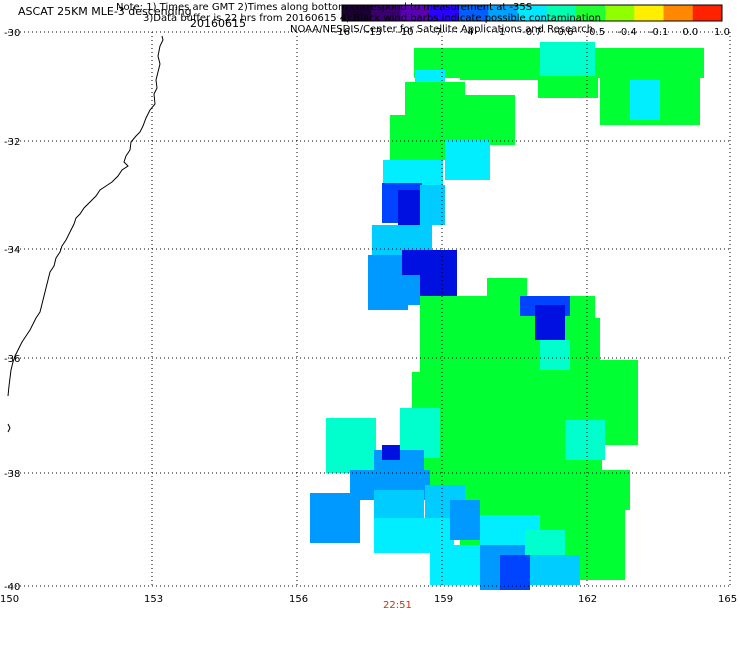 This screenshot has width=740, height=650. What do you see at coordinates (587, 599) in the screenshot?
I see `lon-label: 162` at bounding box center [587, 599].